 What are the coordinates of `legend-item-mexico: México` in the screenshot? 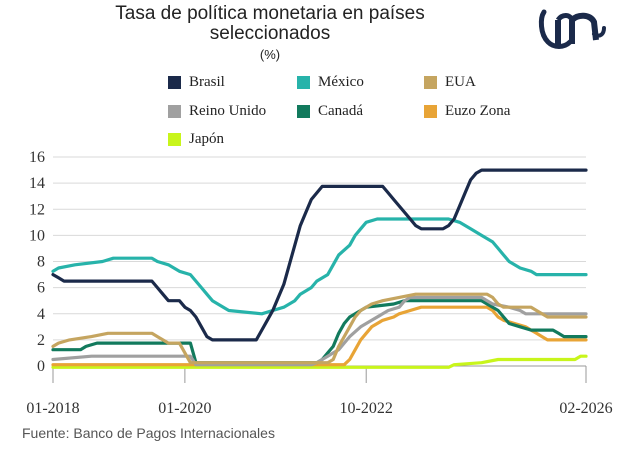 It's located at (330, 82).